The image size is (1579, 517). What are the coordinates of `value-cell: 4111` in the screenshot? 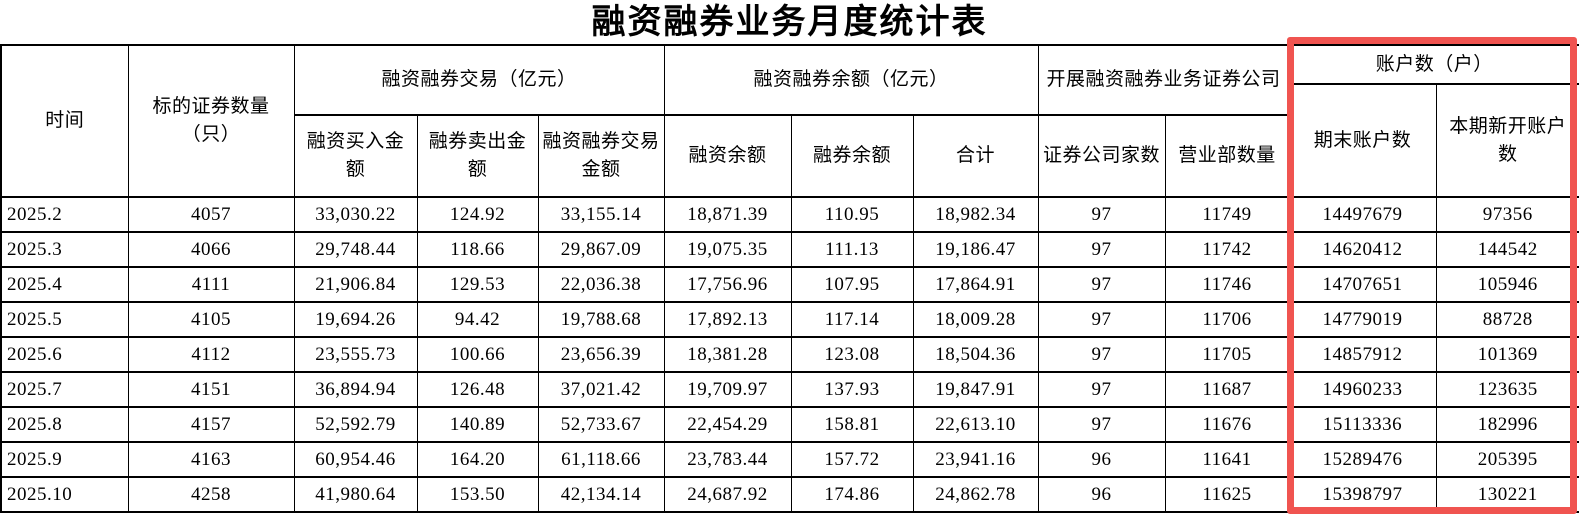 It's located at (211, 284).